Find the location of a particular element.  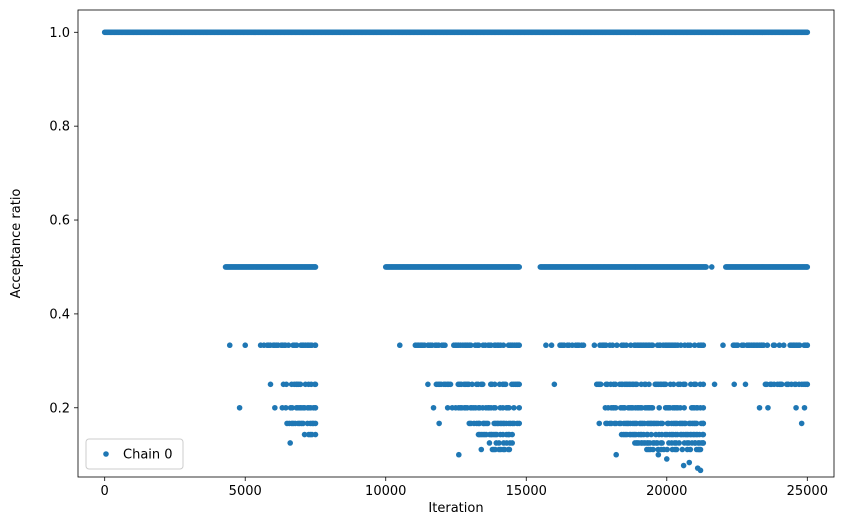

y-tick-label: 0.8 is located at coordinates (59, 127).